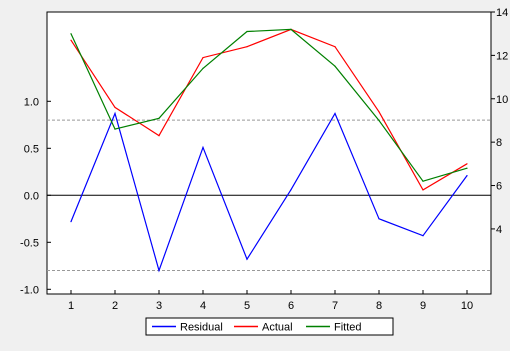 This screenshot has height=351, width=510. I want to click on legend-box, so click(269, 326).